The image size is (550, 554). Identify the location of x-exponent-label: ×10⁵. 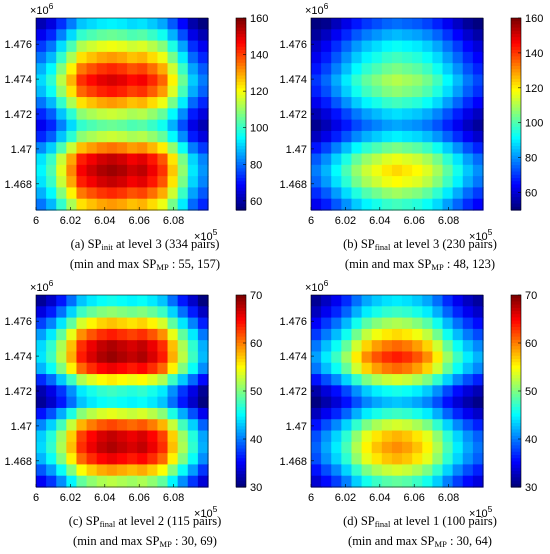
(206, 235).